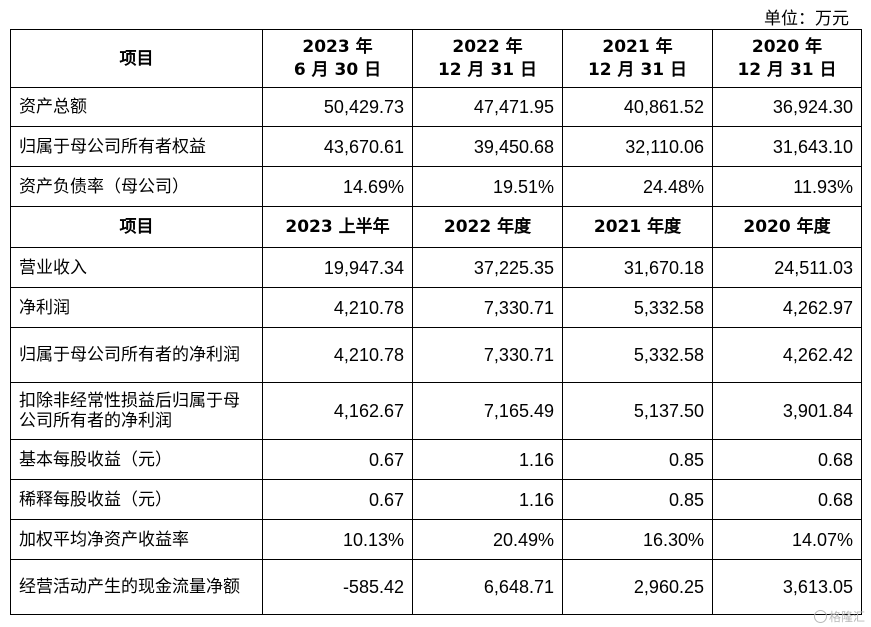  I want to click on row-label: 加权平均净资产收益率, so click(136, 539).